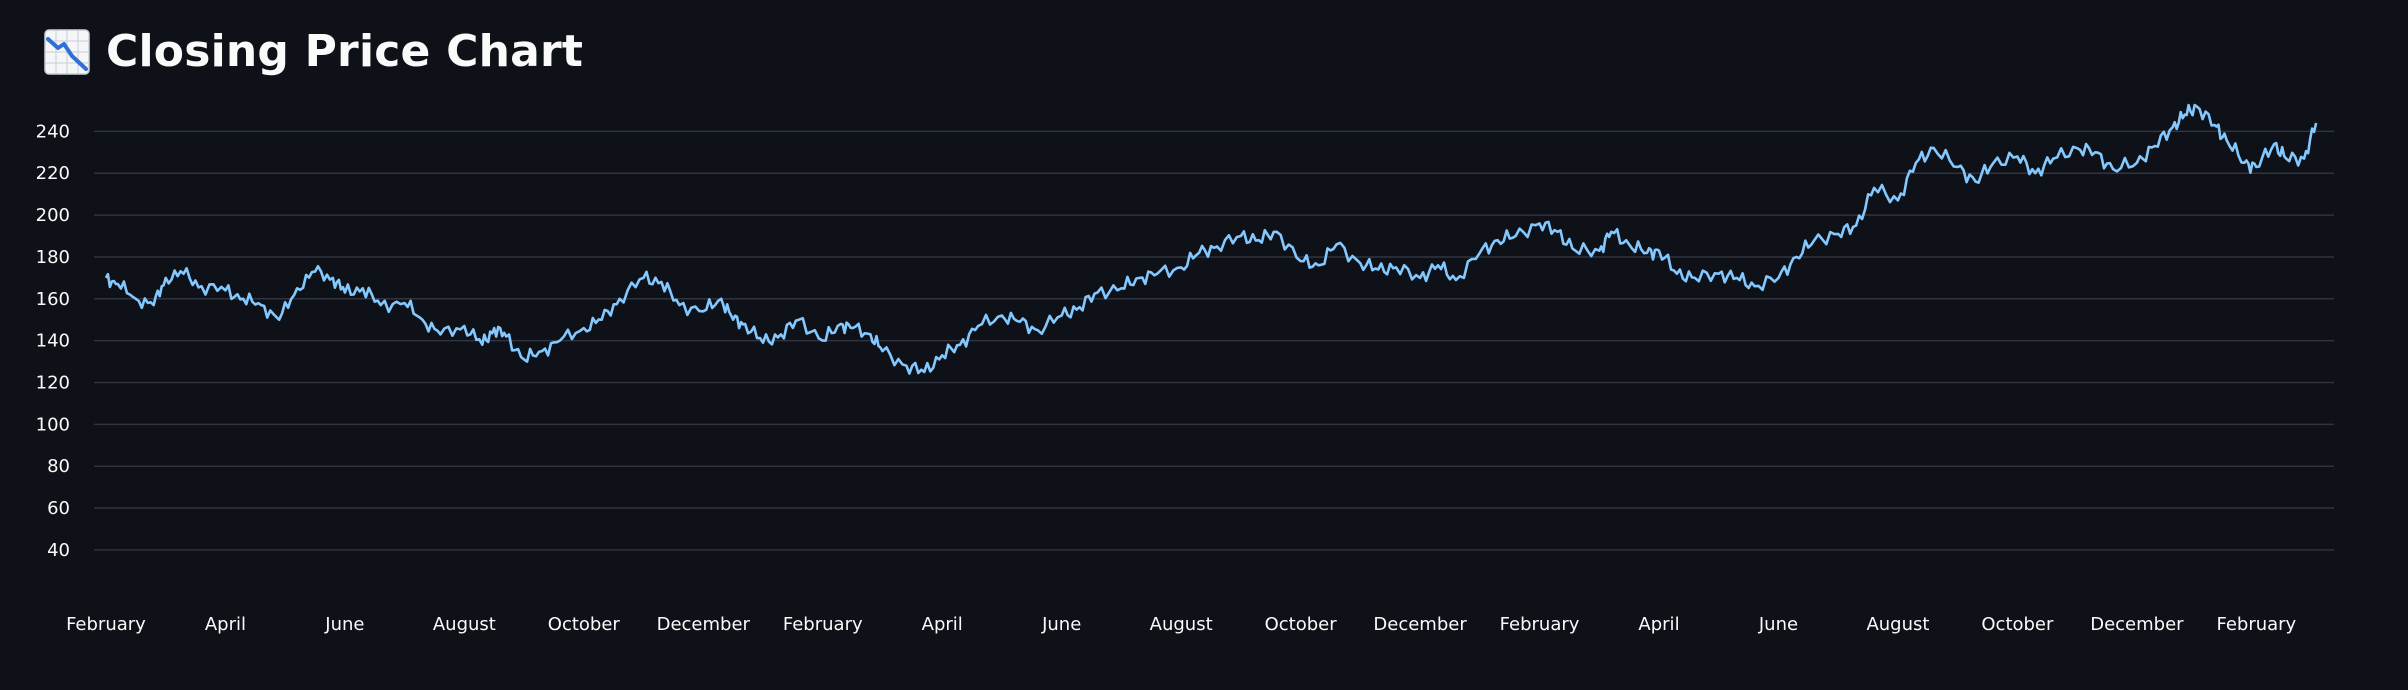 The height and width of the screenshot is (690, 2408). What do you see at coordinates (53, 257) in the screenshot?
I see `y-tick-label: 180` at bounding box center [53, 257].